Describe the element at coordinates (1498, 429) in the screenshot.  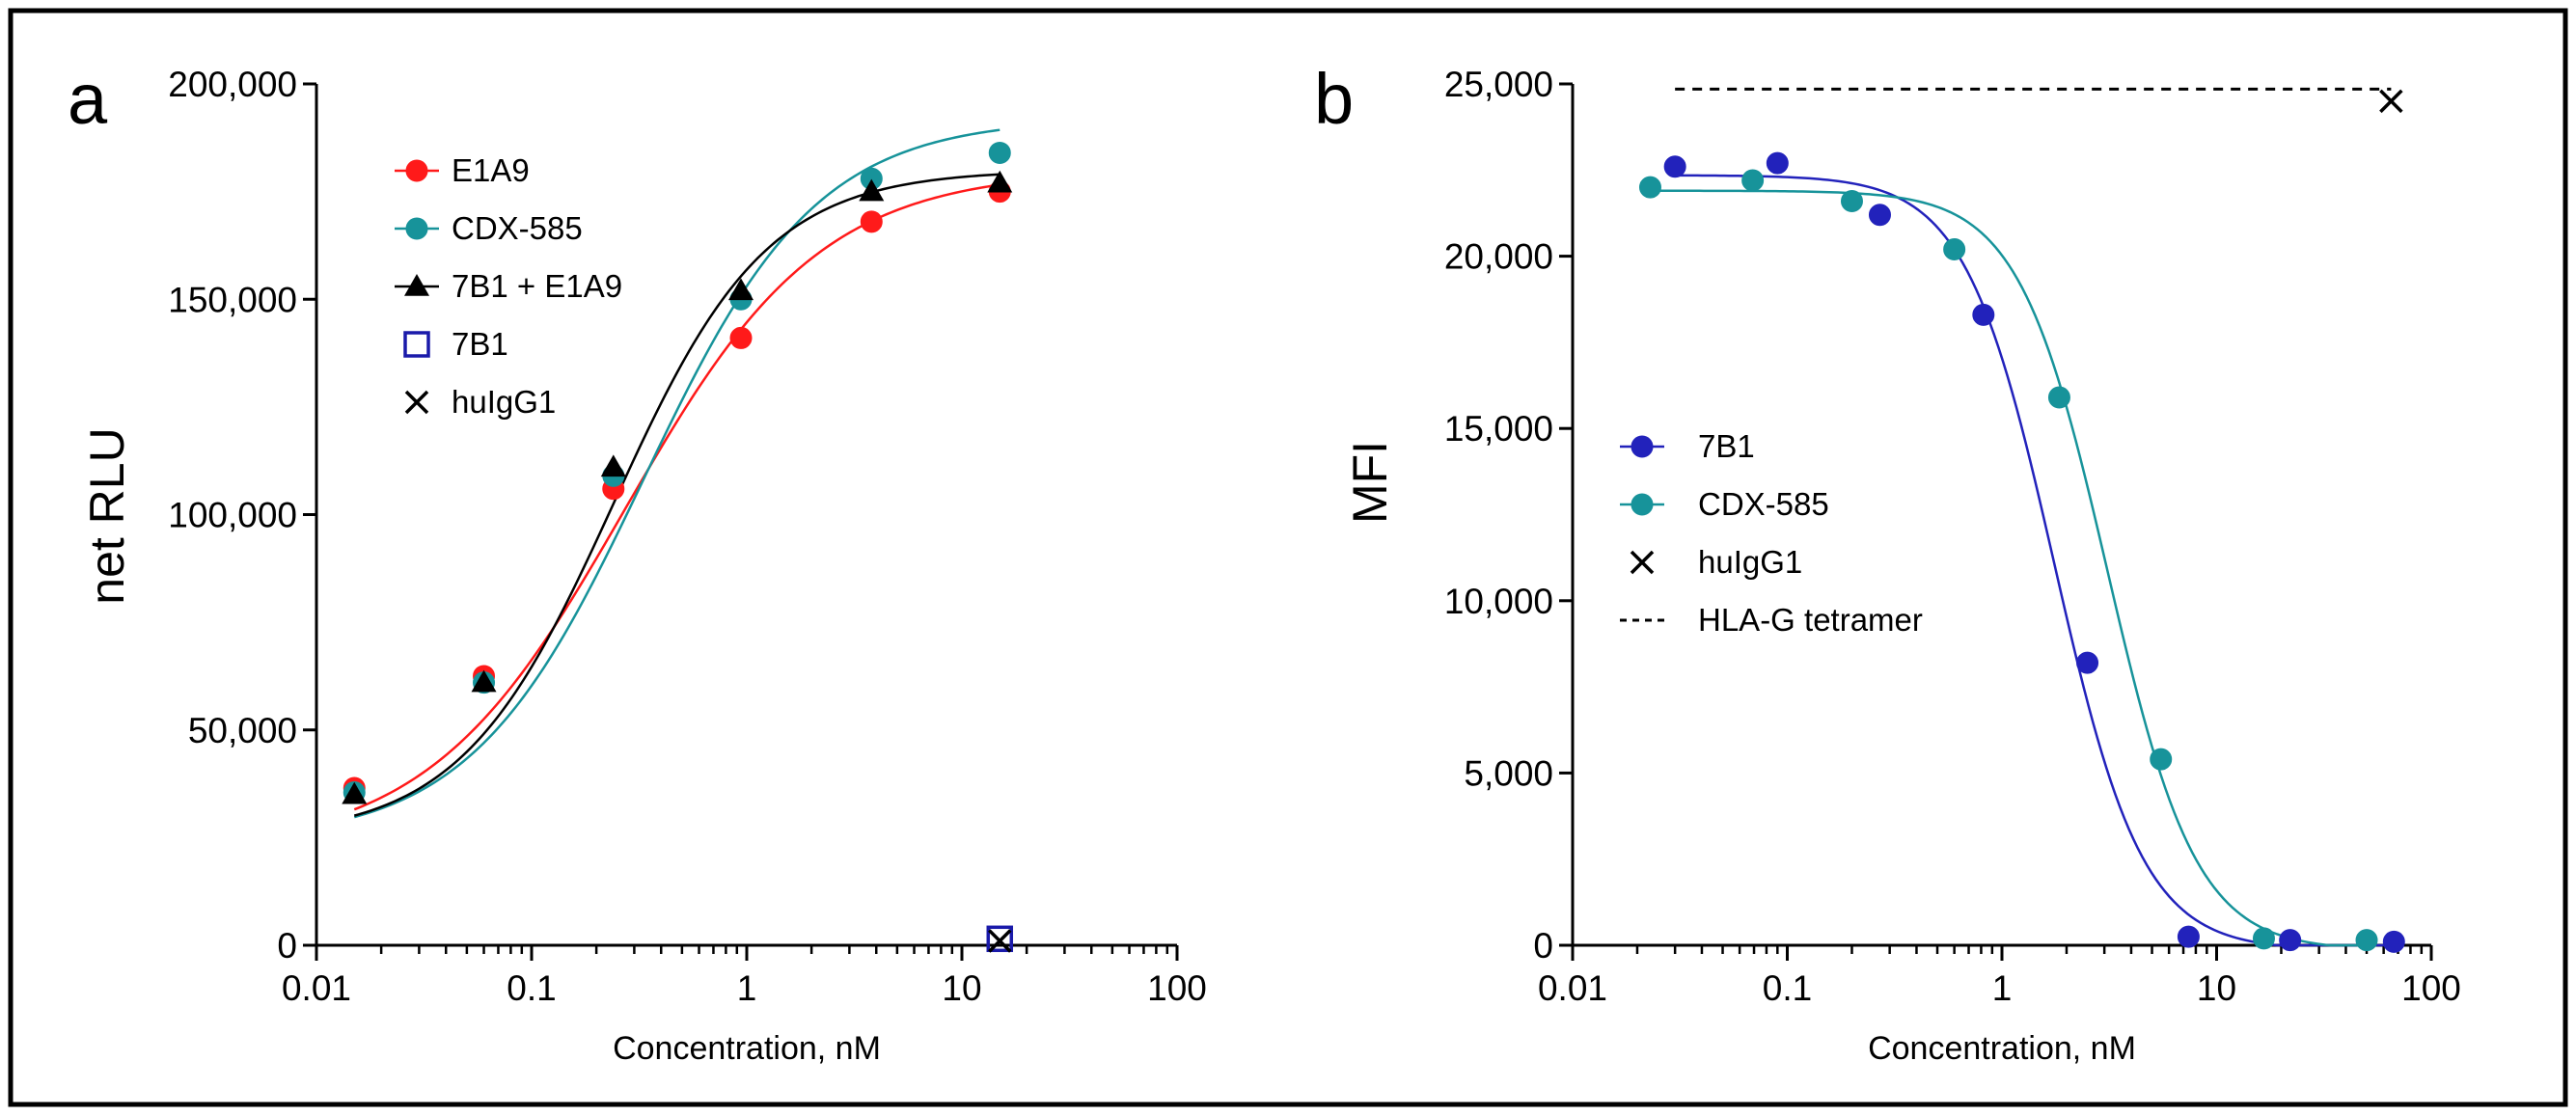
I see `y-tick-label: 15,000` at that location.